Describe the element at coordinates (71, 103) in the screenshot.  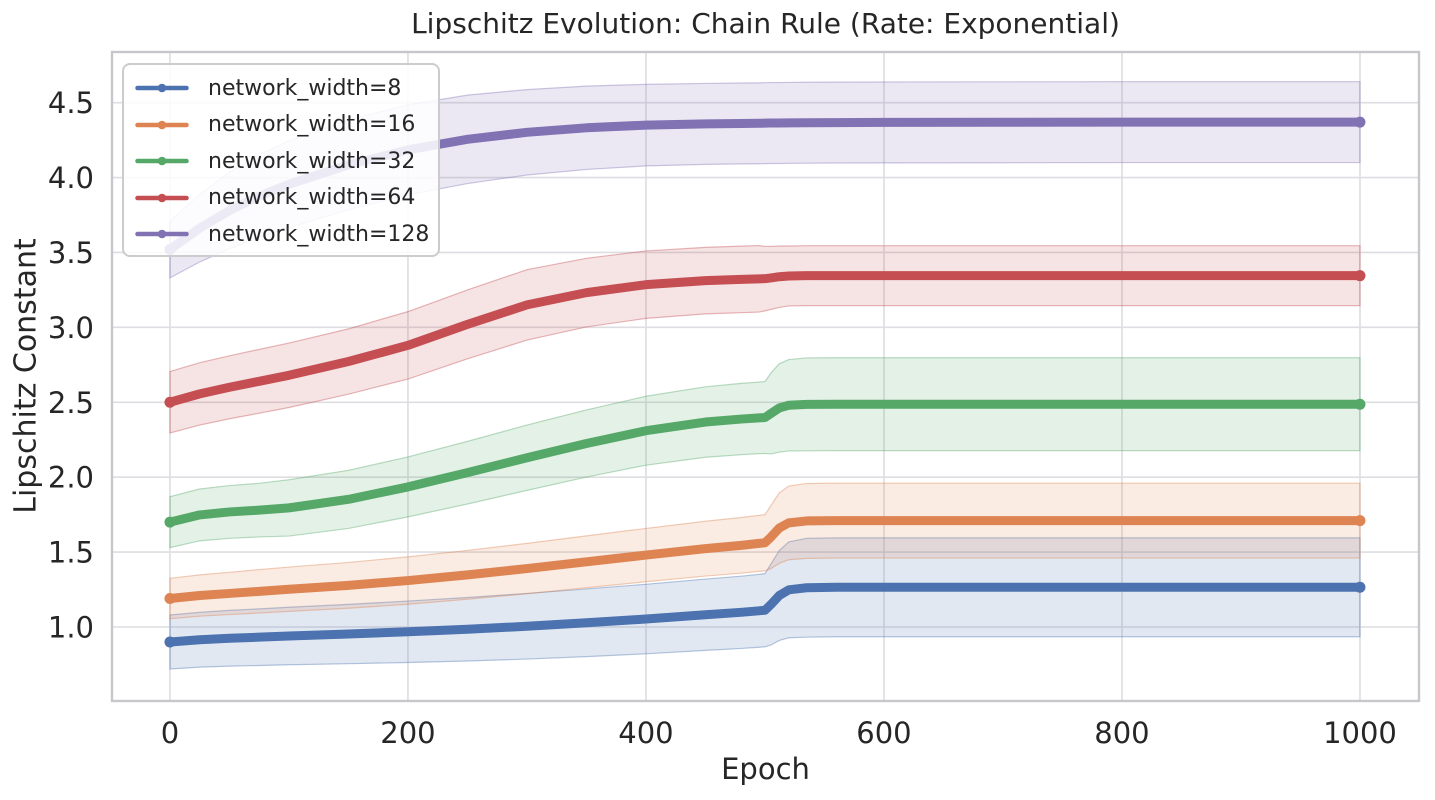
I see `y-tick-label: 4.5` at that location.